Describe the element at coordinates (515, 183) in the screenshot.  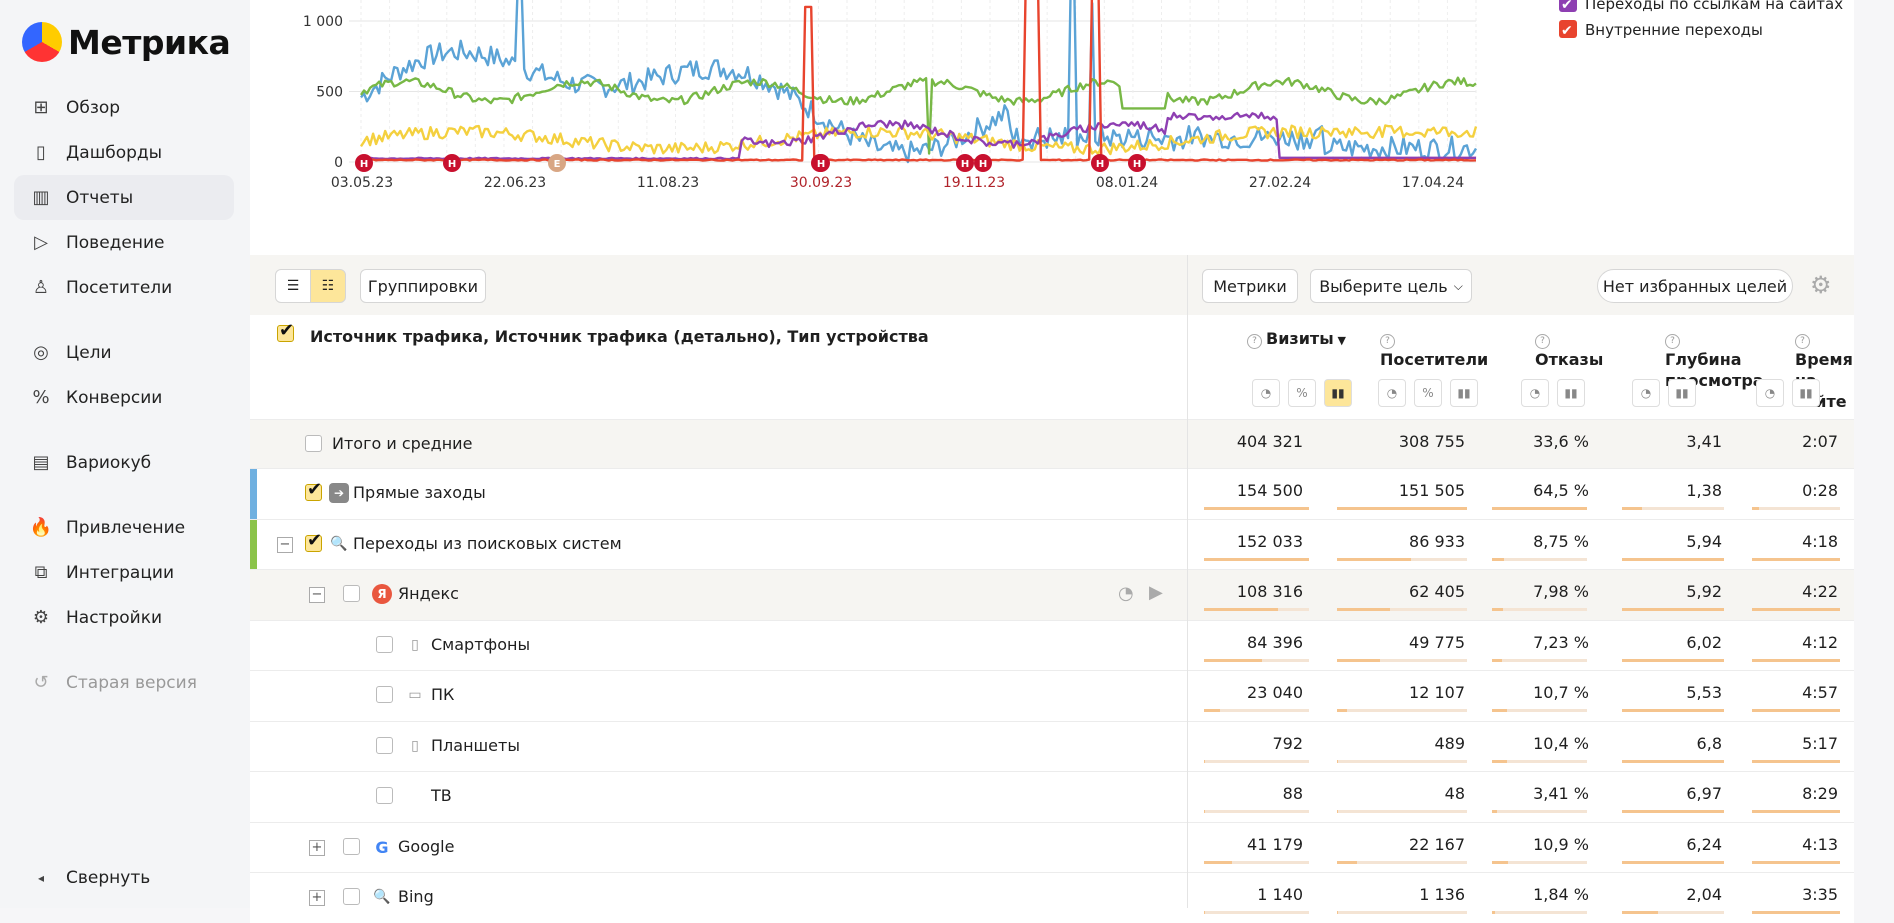
I see `x-tick-label: 22.06.23` at that location.